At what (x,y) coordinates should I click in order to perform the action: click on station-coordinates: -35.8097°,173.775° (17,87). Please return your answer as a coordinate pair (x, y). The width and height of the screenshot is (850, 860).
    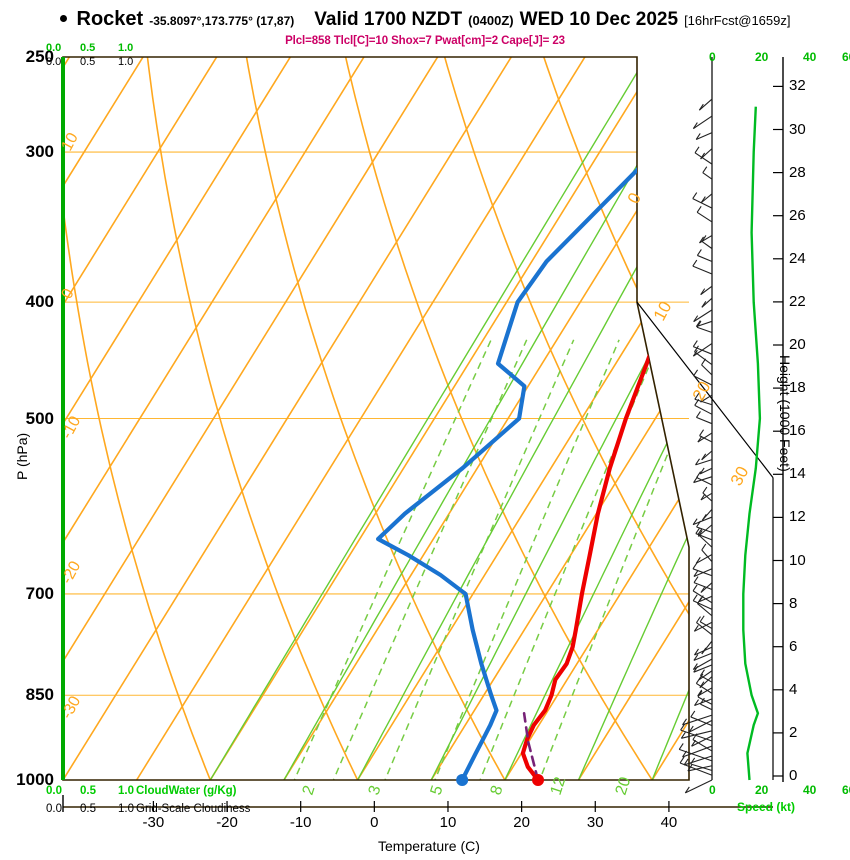
    Looking at the image, I should click on (222, 21).